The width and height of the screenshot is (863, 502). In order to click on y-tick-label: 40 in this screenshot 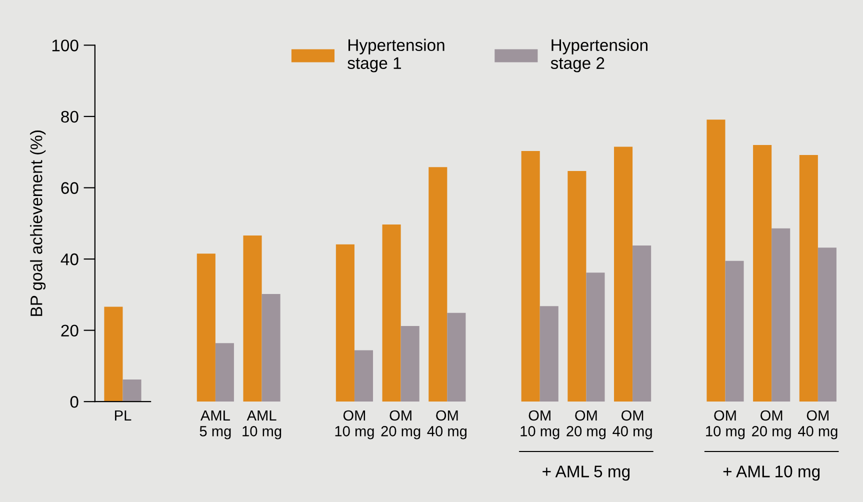, I will do `click(69, 259)`.